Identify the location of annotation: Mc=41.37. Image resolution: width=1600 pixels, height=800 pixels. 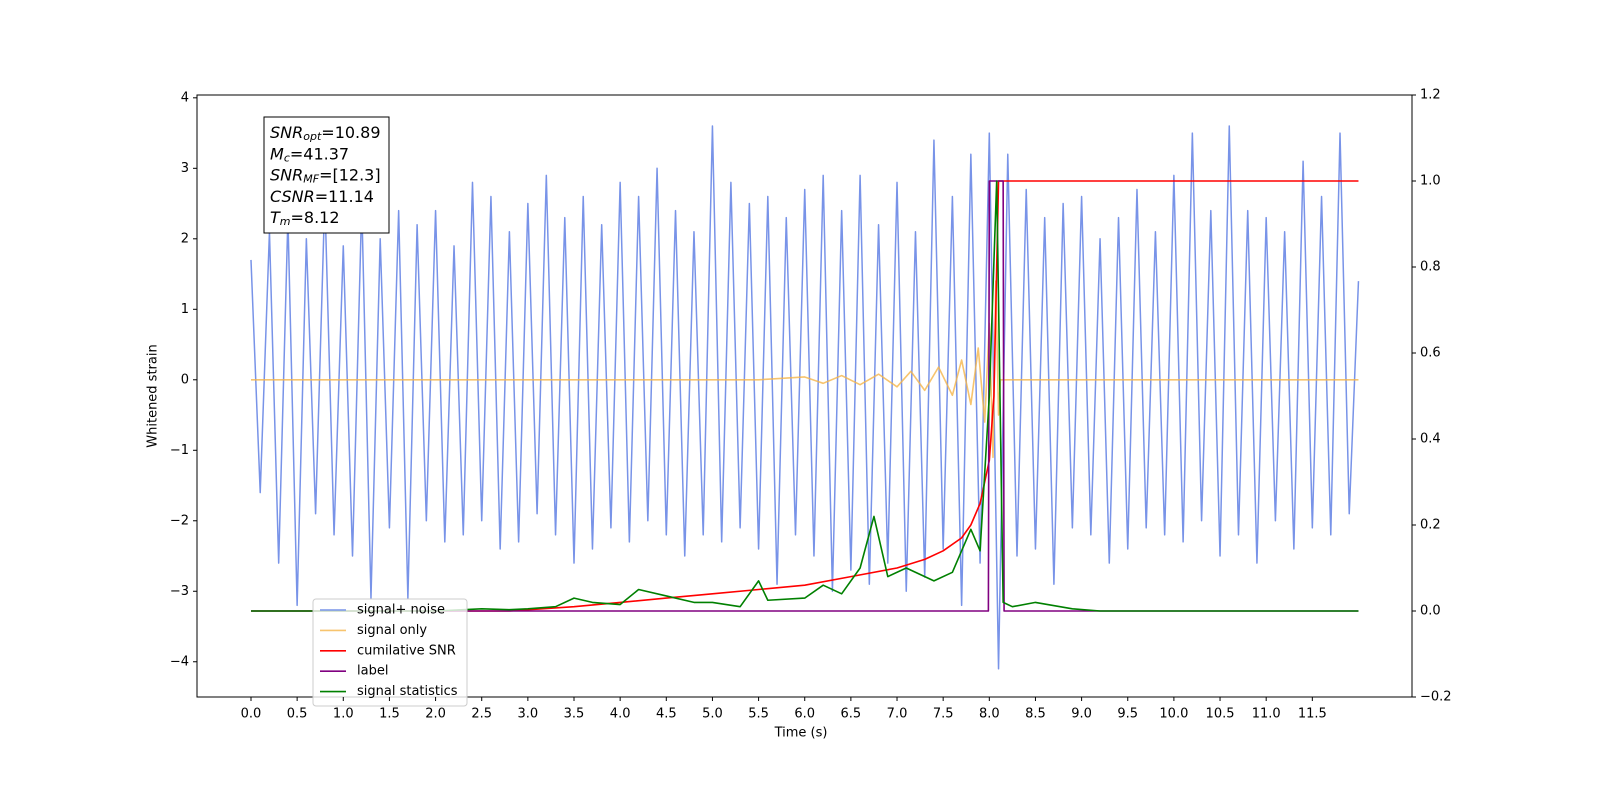
(309, 154).